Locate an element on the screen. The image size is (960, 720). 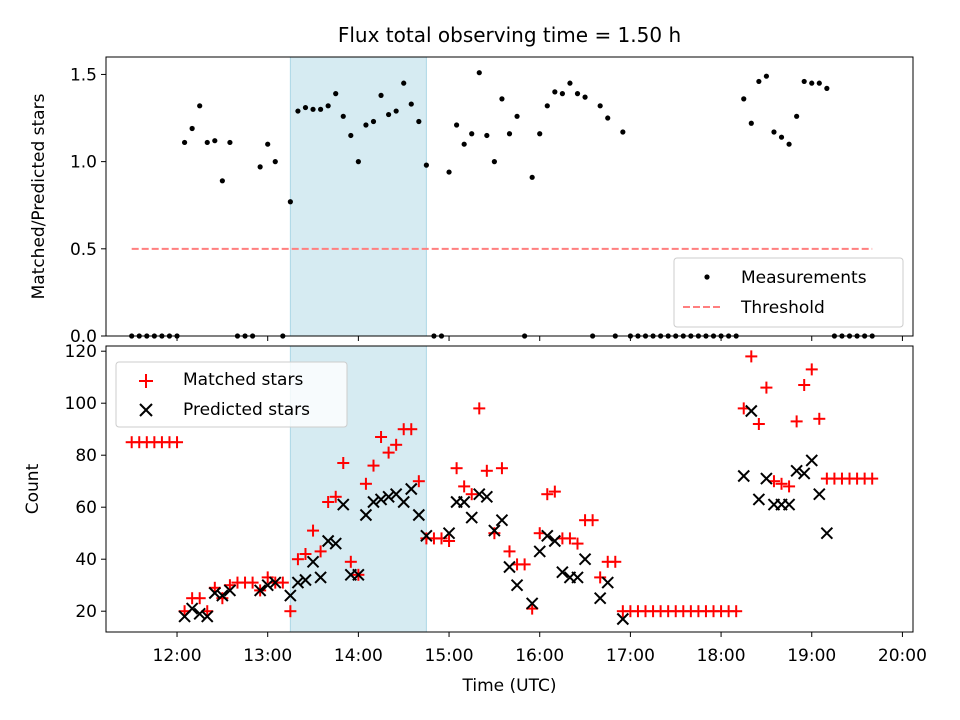
bottom-x-tick-label: 20:00 is located at coordinates (902, 656).